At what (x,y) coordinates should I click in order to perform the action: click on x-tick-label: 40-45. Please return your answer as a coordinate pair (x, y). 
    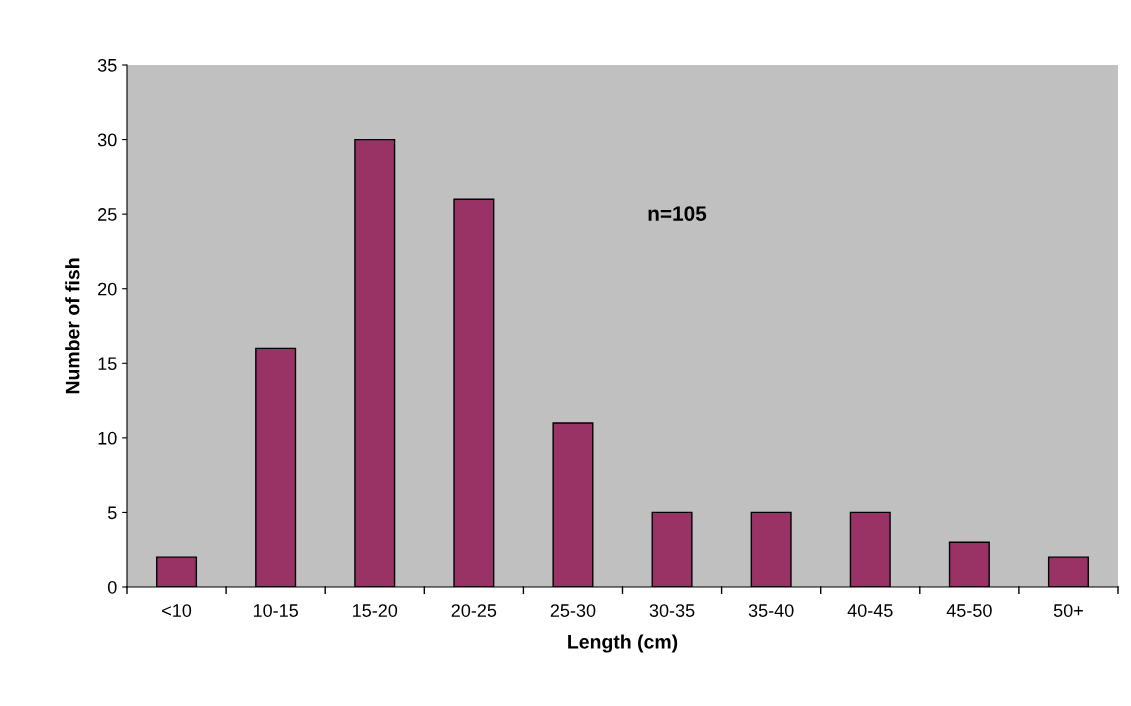
    Looking at the image, I should click on (870, 610).